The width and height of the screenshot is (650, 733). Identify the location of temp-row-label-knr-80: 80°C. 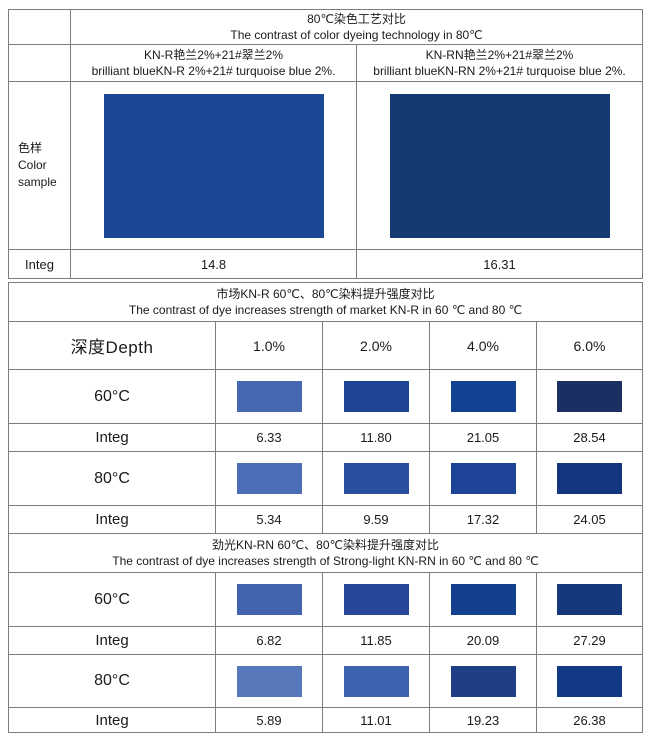
(112, 478).